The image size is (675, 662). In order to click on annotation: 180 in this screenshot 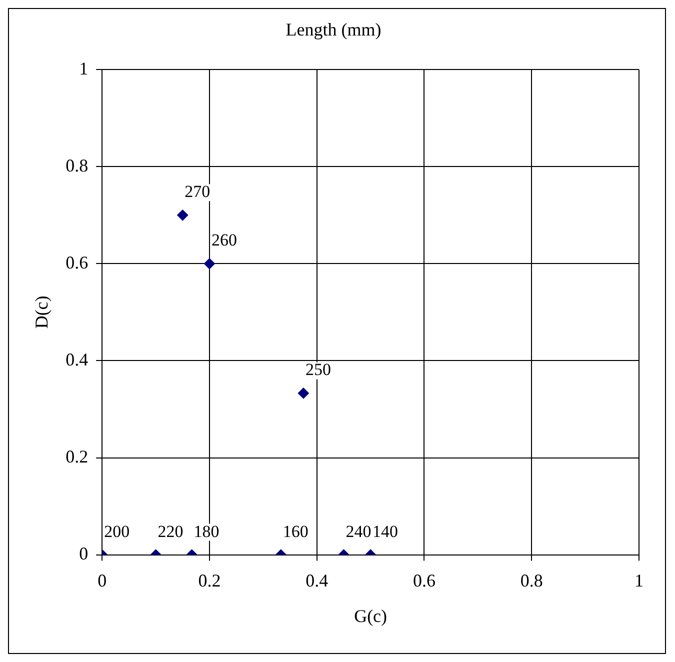, I will do `click(207, 531)`.